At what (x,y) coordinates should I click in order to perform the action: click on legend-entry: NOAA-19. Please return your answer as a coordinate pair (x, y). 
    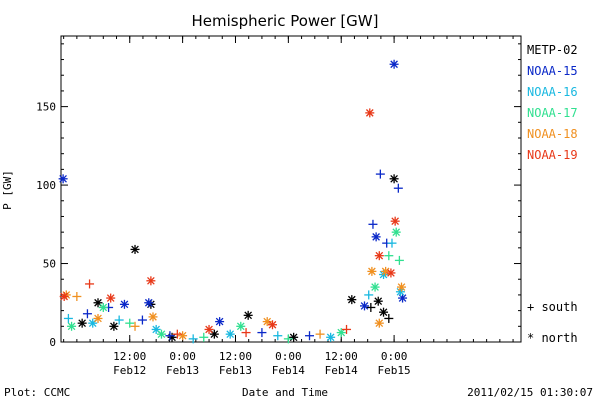
    Looking at the image, I should click on (552, 155).